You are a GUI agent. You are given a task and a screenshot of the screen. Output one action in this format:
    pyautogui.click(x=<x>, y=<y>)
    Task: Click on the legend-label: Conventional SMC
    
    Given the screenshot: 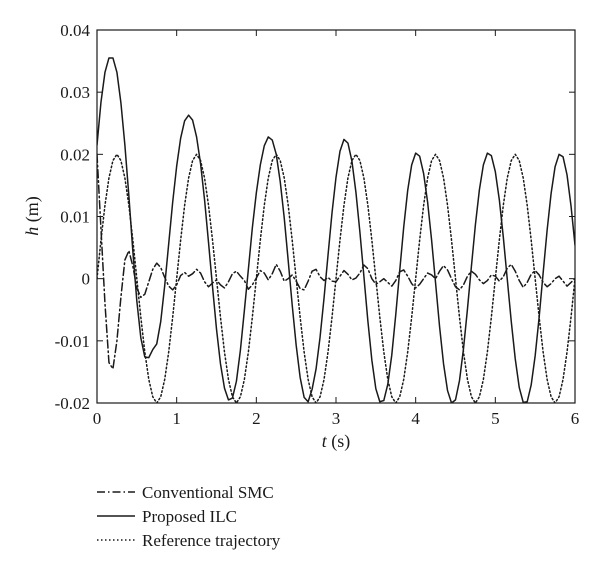 What is the action you would take?
    pyautogui.click(x=208, y=492)
    